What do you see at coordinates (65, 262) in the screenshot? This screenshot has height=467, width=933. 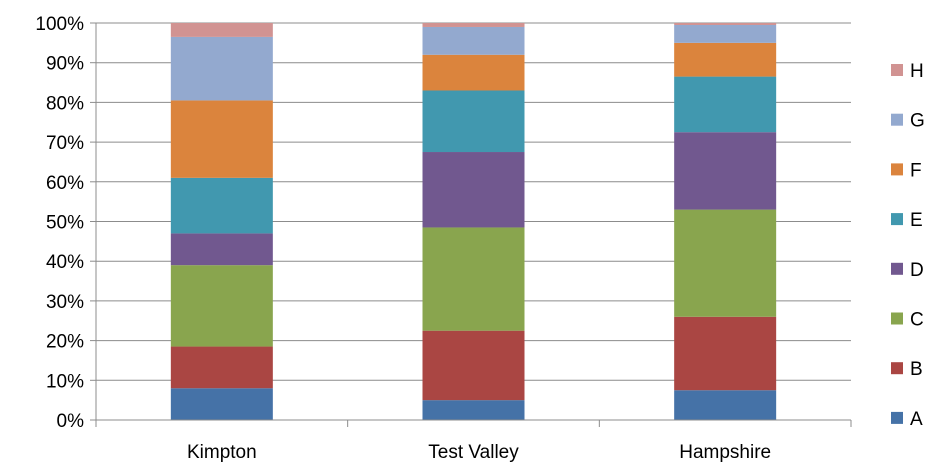 I see `y-tick-label: 40%` at bounding box center [65, 262].